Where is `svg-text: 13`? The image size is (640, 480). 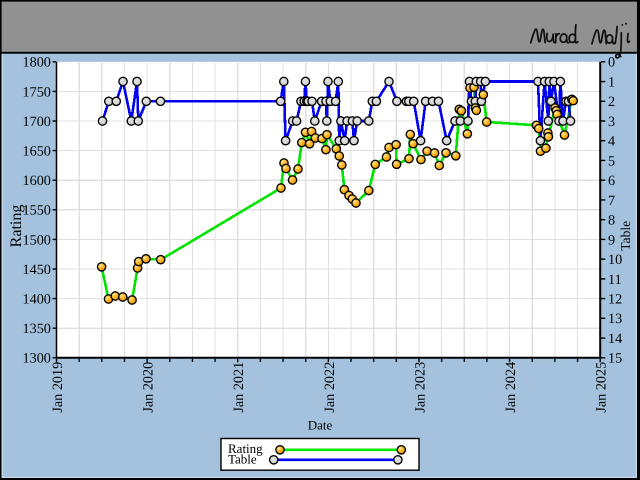 svg-text: 13 is located at coordinates (615, 319).